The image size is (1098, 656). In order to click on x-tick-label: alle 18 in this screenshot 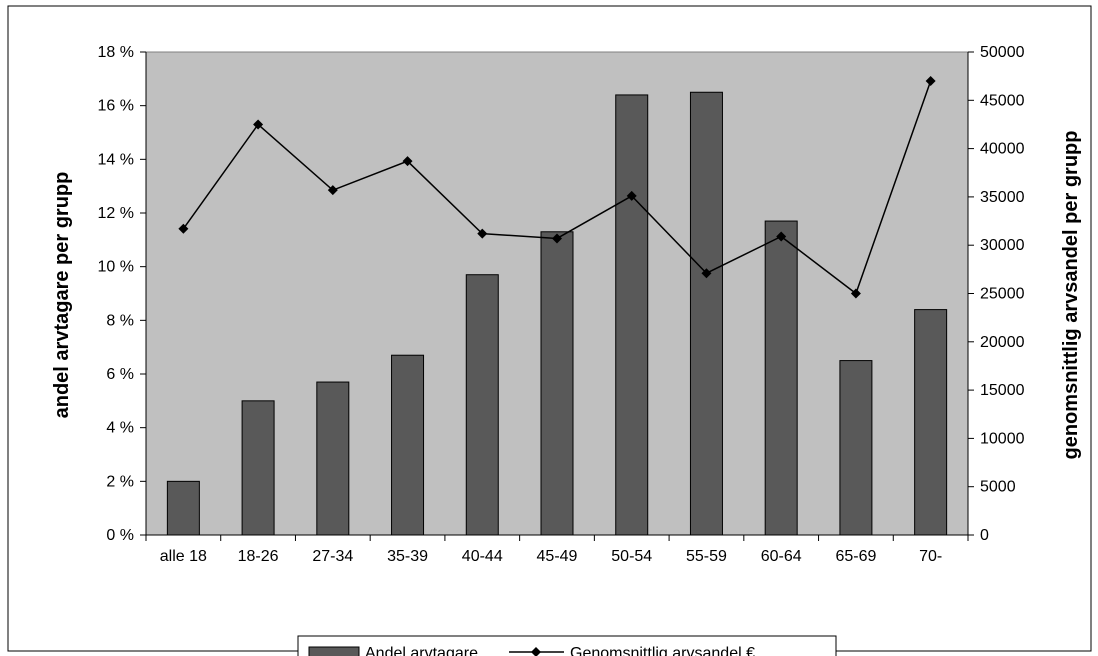, I will do `click(183, 556)`.